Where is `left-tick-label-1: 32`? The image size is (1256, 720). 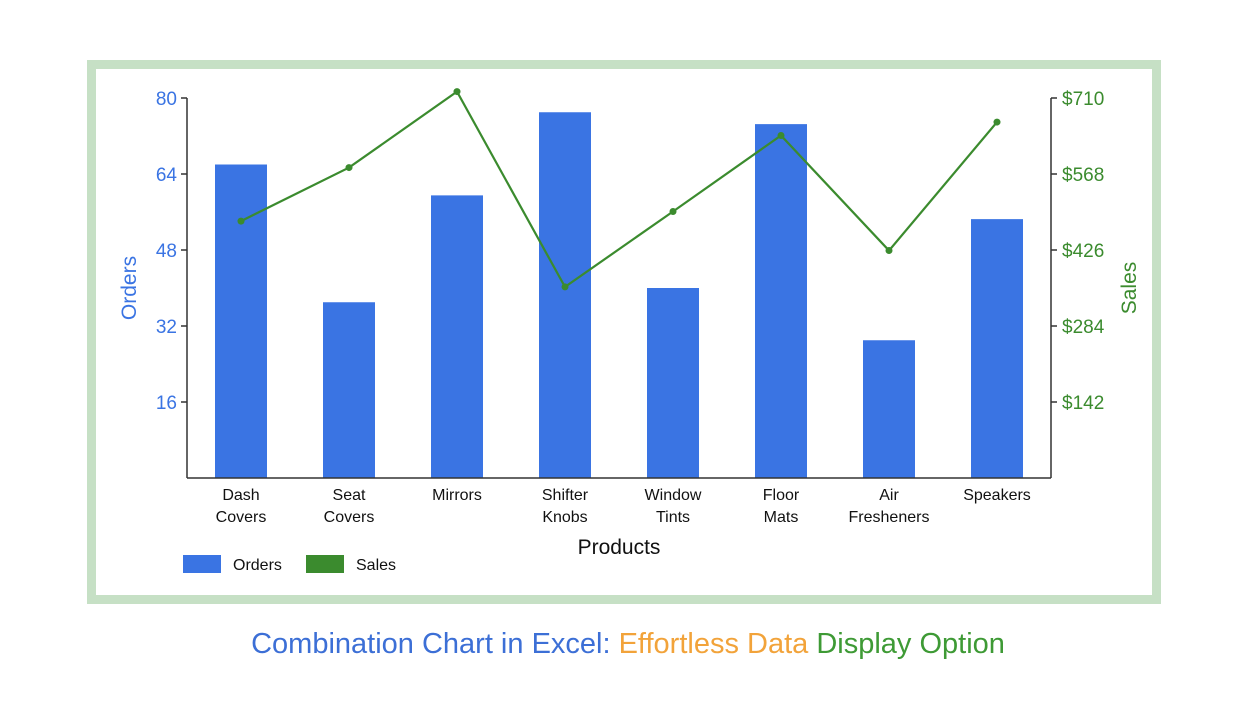 left-tick-label-1: 32 is located at coordinates (166, 327).